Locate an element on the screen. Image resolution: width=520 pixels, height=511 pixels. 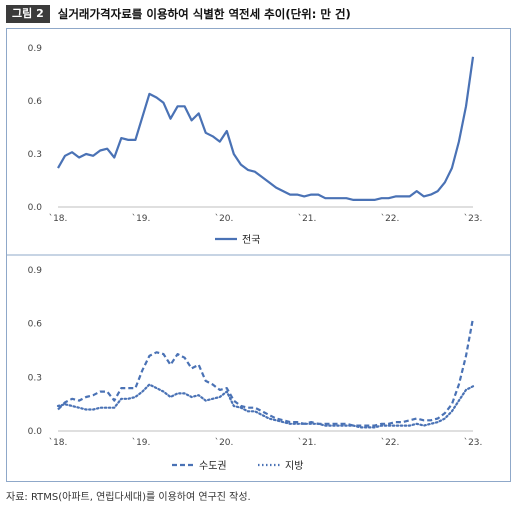
figure-header: 그림 2 실거래가격자료를 이용하여 식별한 역전세 추이(단위: 만 건) is located at coordinates (178, 14).